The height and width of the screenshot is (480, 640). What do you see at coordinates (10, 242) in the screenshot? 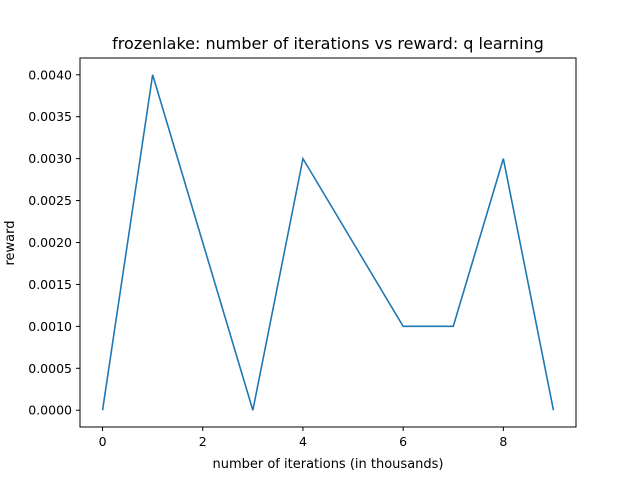
I see `y-axis-label: reward` at bounding box center [10, 242].